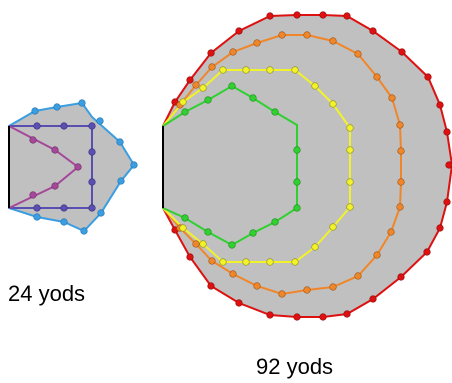 This screenshot has height=383, width=452. I want to click on right-green-dots, so click(241, 165).